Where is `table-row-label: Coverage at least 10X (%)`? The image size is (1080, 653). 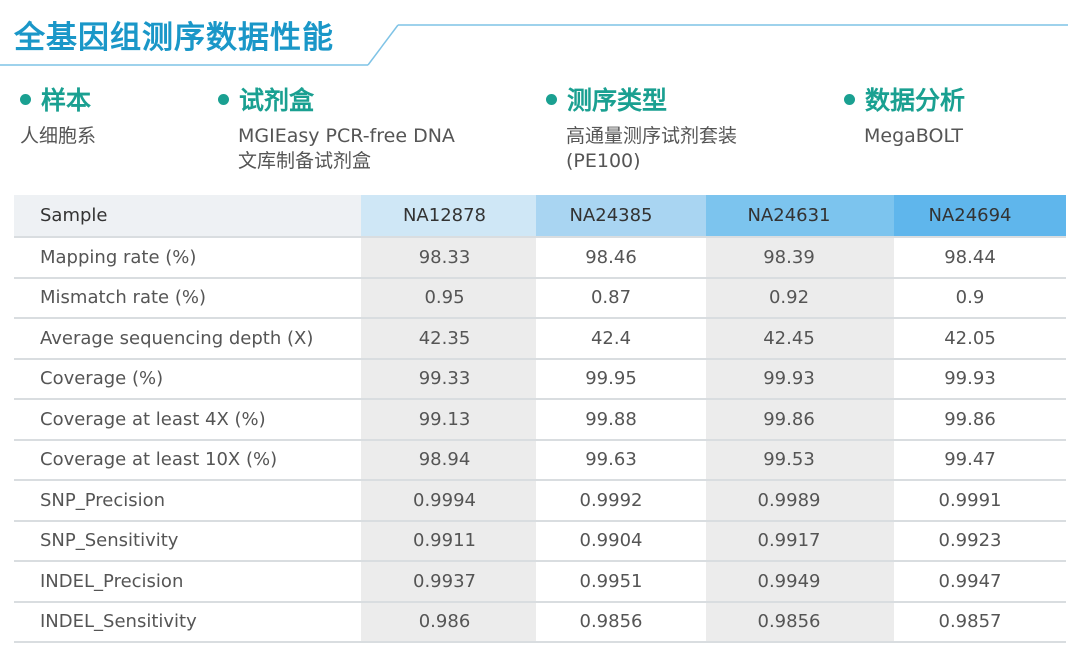 table-row-label: Coverage at least 10X (%) is located at coordinates (187, 459).